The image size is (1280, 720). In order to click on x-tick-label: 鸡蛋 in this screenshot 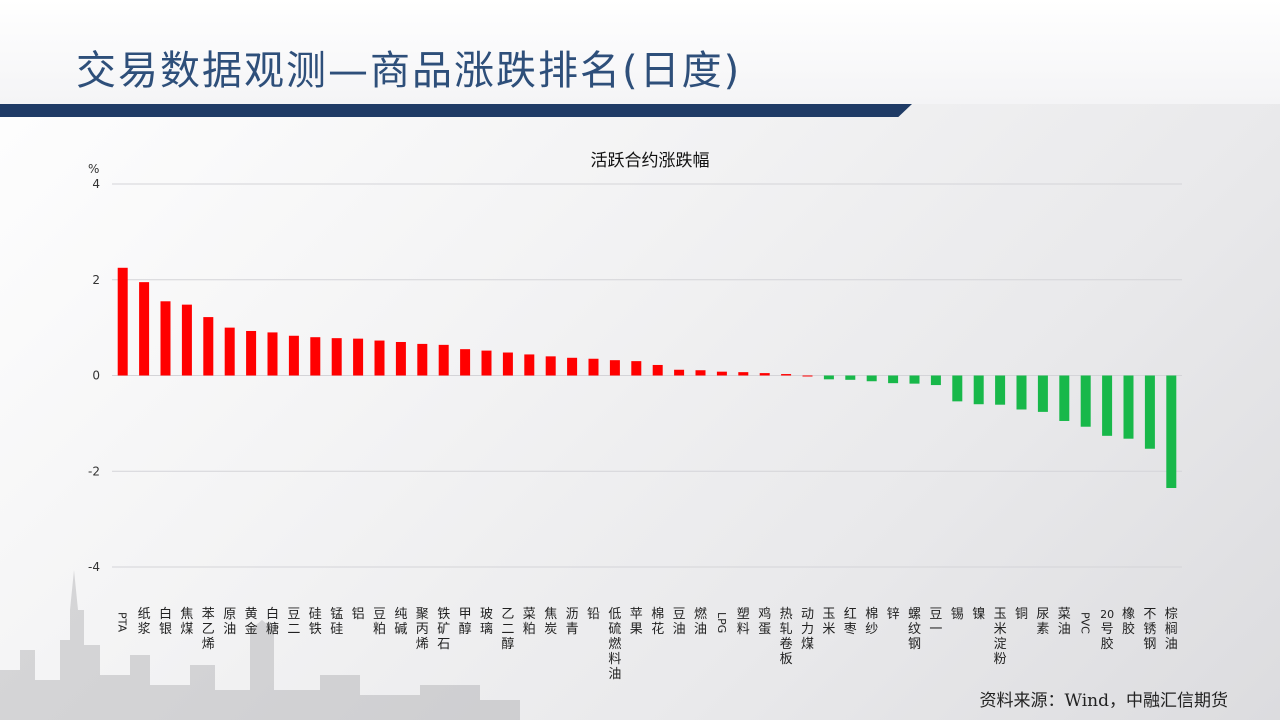, I will do `click(764, 621)`.